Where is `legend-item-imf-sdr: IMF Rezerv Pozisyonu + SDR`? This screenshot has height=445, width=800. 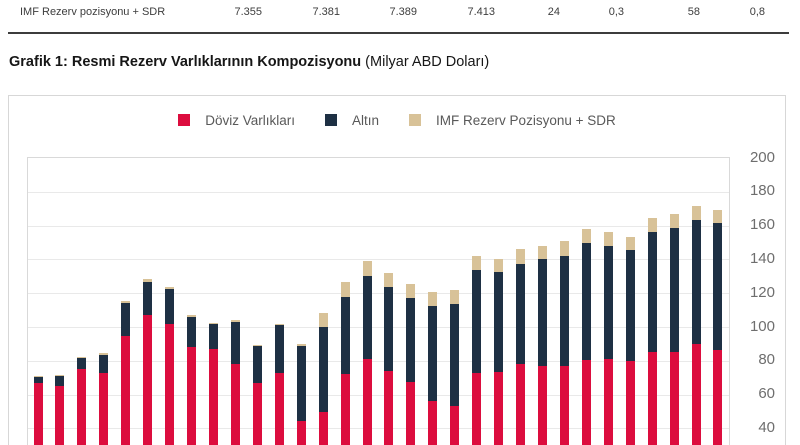 legend-item-imf-sdr: IMF Rezerv Pozisyonu + SDR is located at coordinates (512, 120).